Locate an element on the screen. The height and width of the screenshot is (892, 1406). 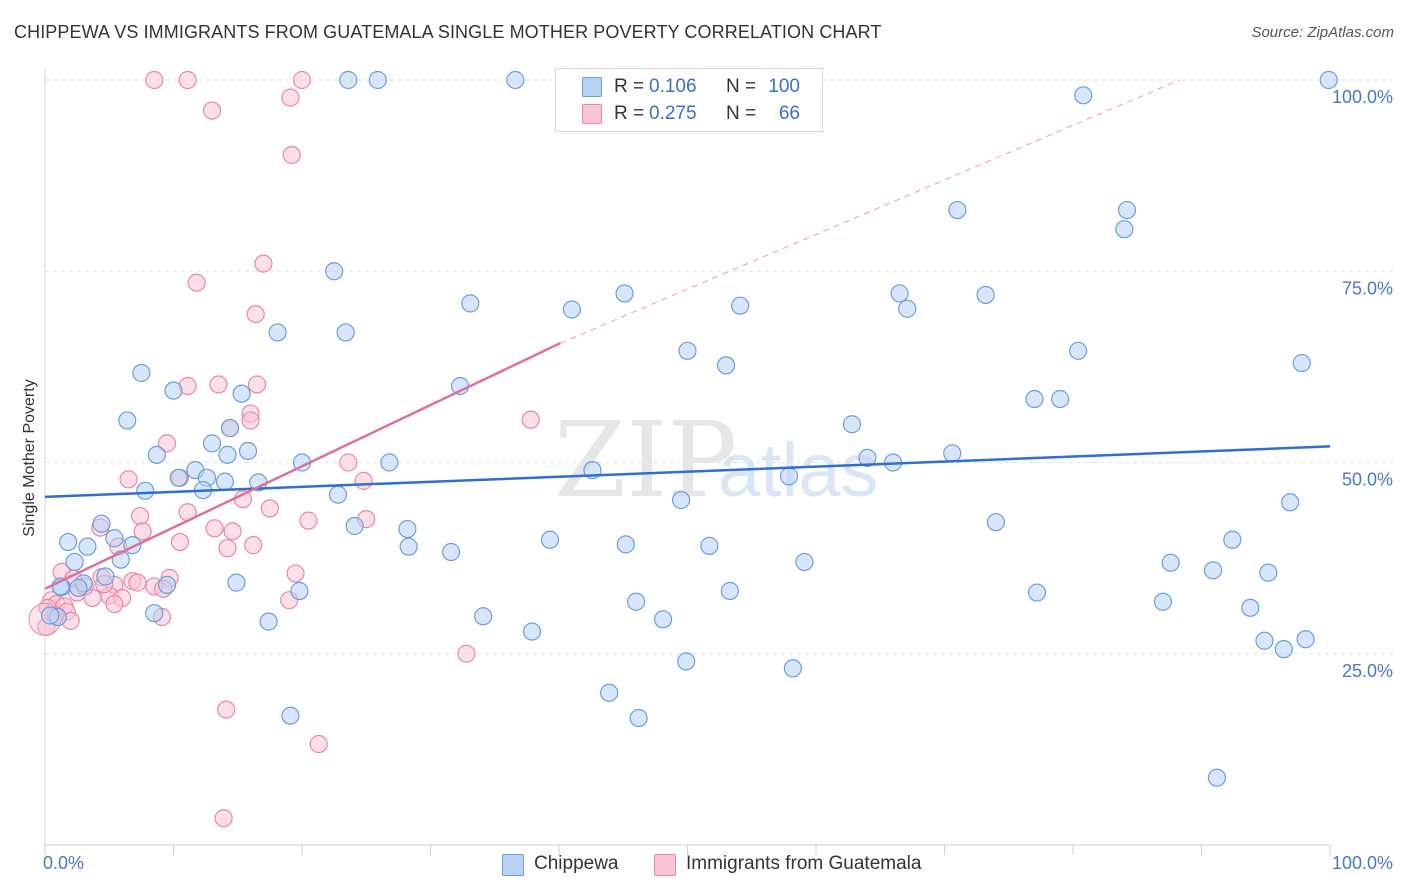
y-tick-label-25: 25.0% is located at coordinates (1367, 671).